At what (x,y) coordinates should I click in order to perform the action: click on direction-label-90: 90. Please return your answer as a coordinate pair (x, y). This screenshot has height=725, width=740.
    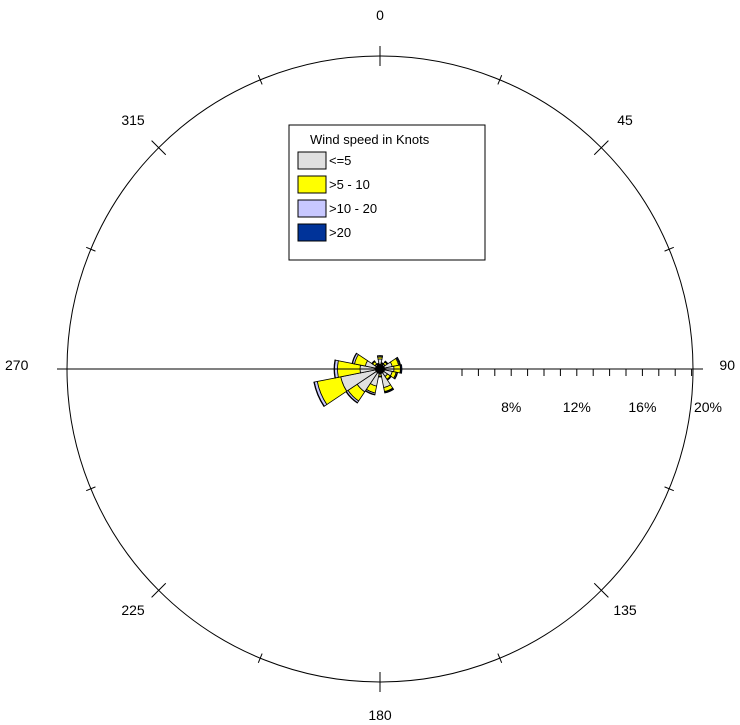
    Looking at the image, I should click on (727, 365).